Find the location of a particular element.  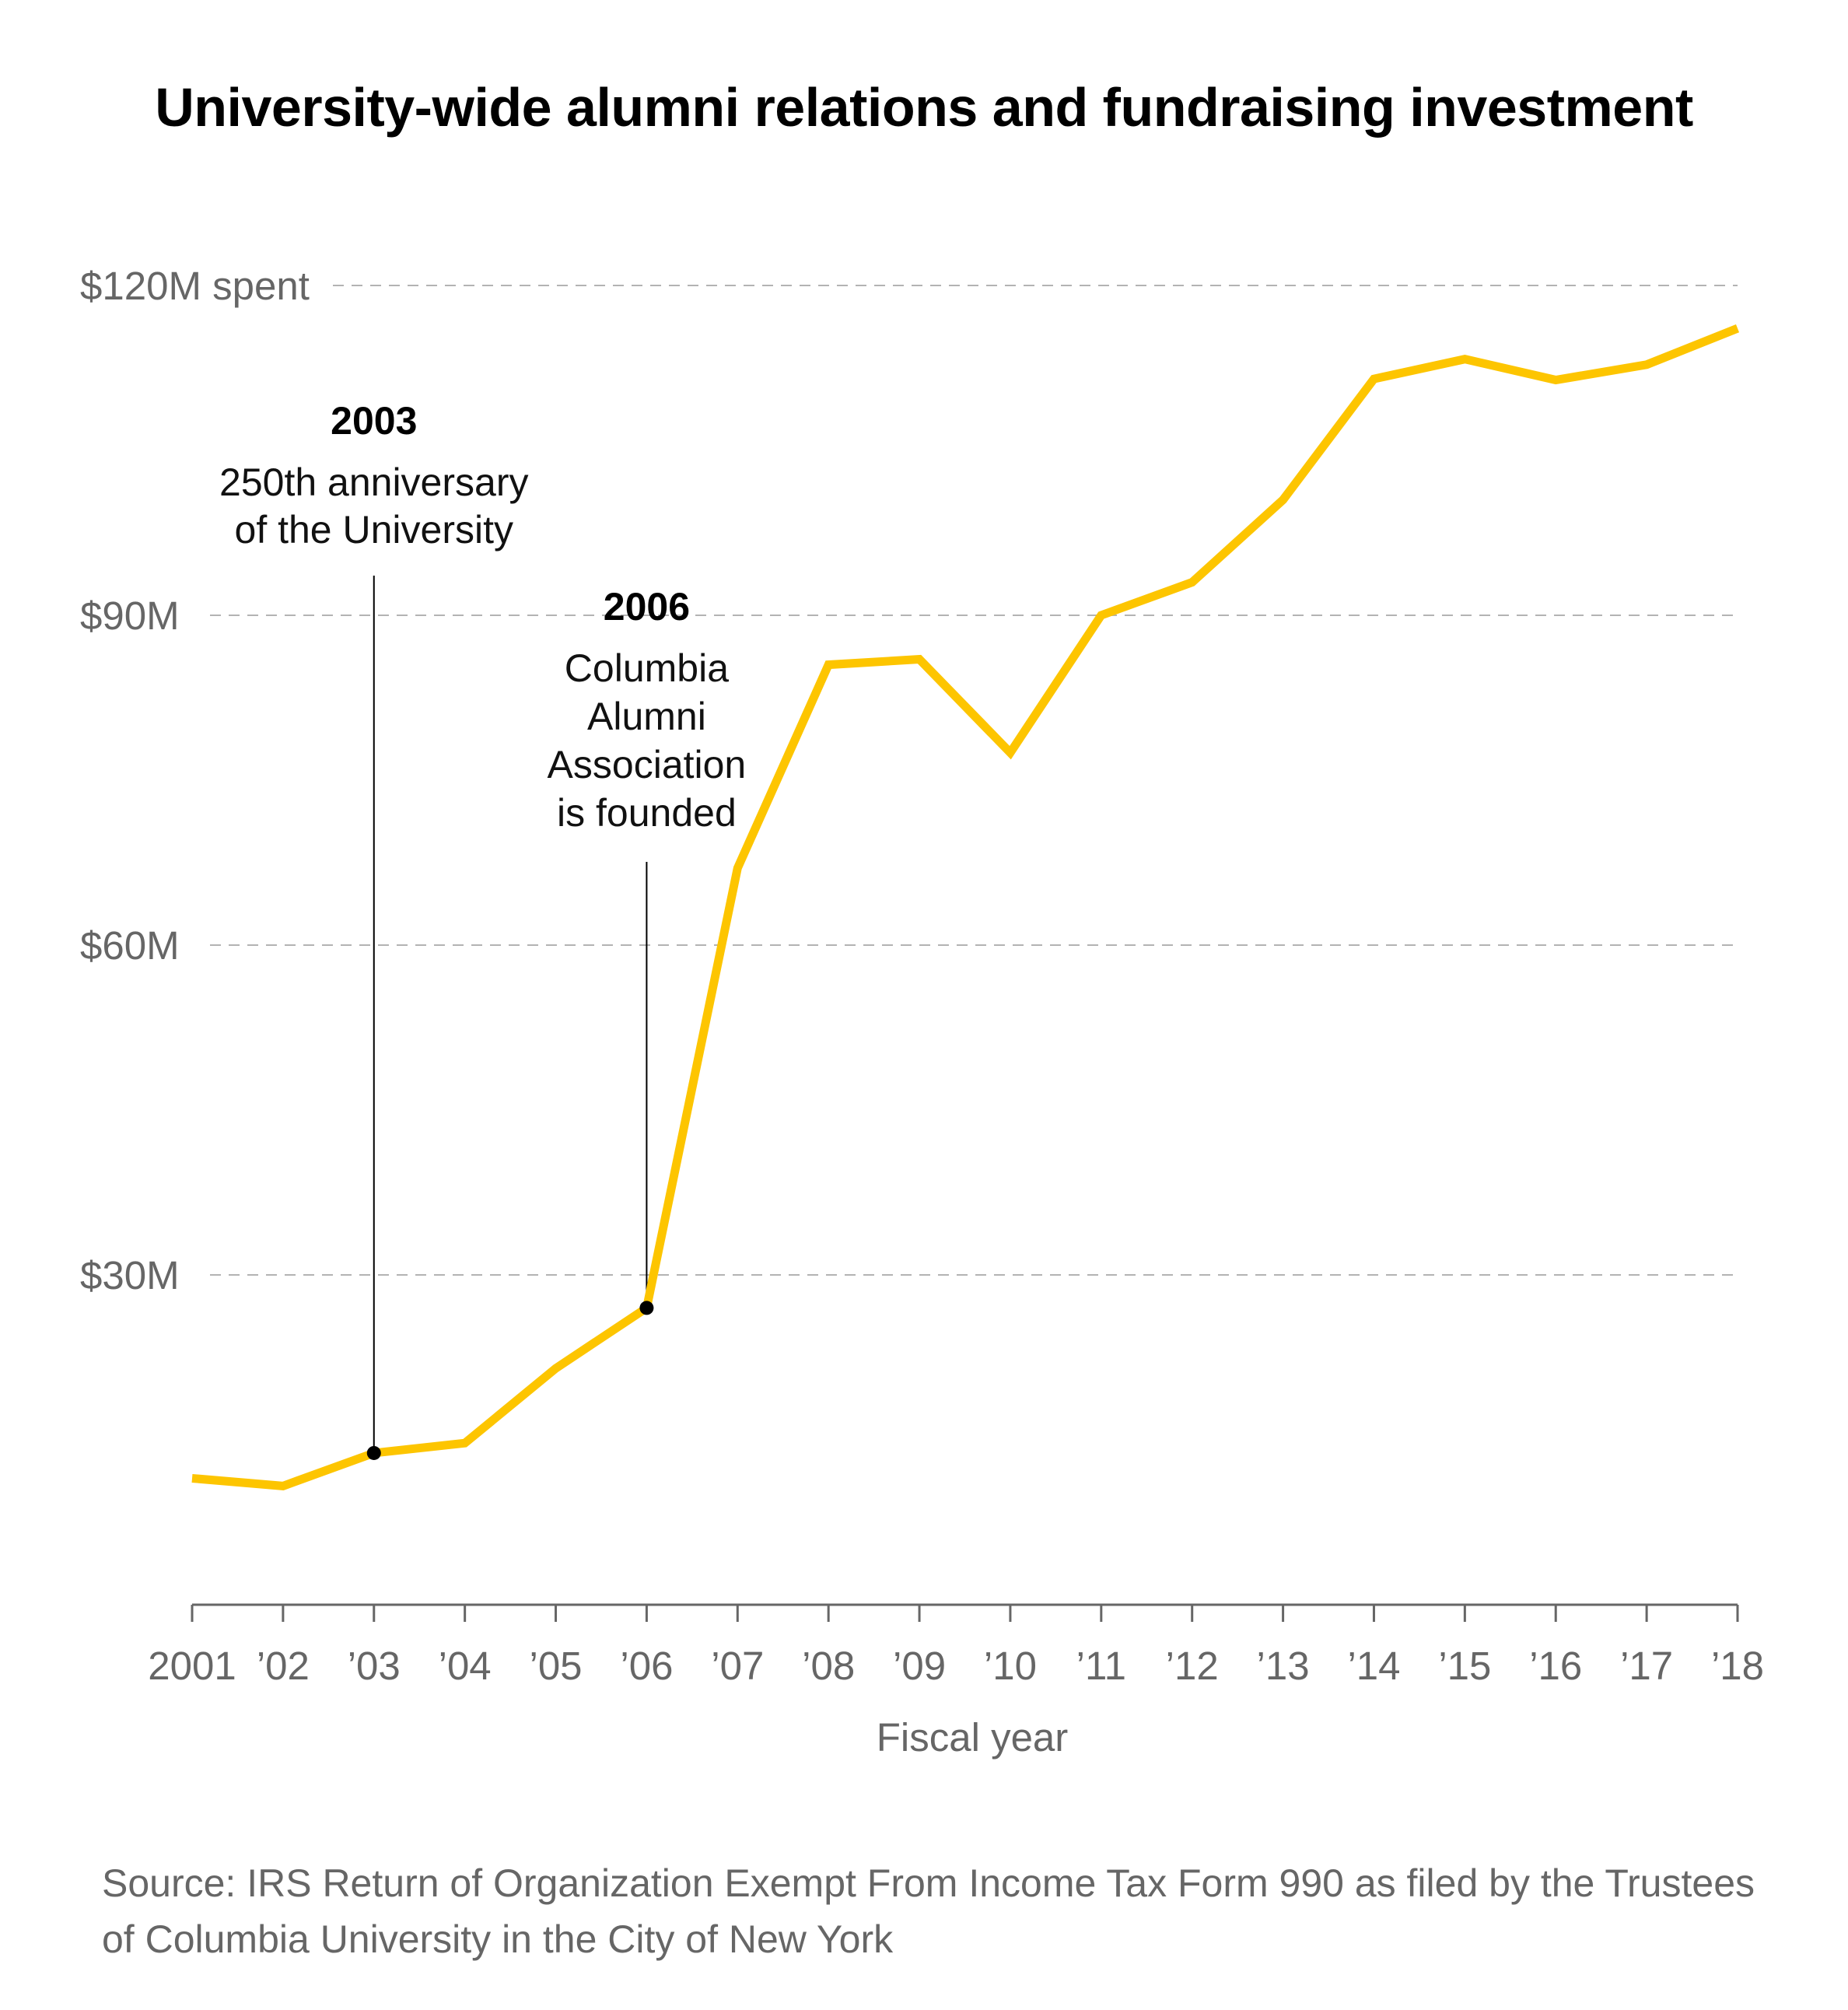

y-tick-label: $30M is located at coordinates (130, 1275).